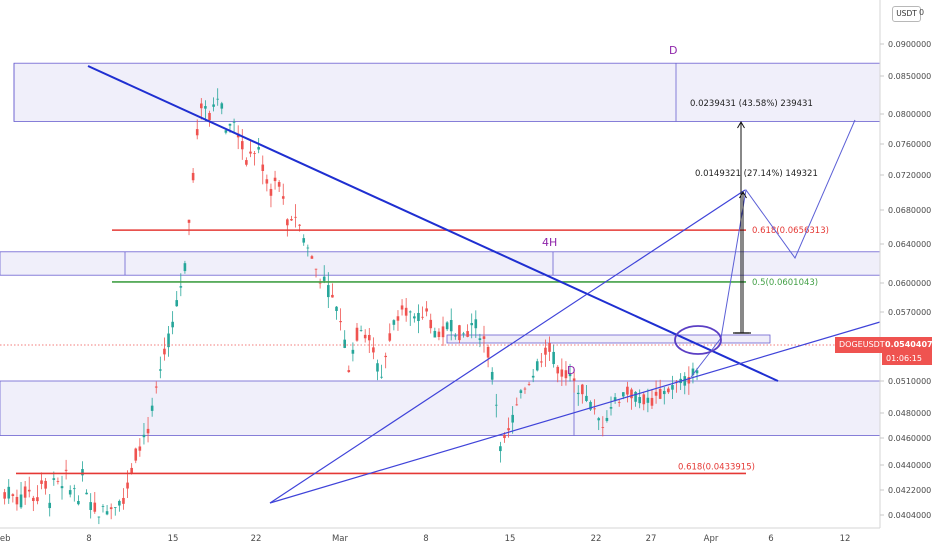  Describe the element at coordinates (743, 195) in the screenshot. I see `measure-short-arrowhead` at that location.